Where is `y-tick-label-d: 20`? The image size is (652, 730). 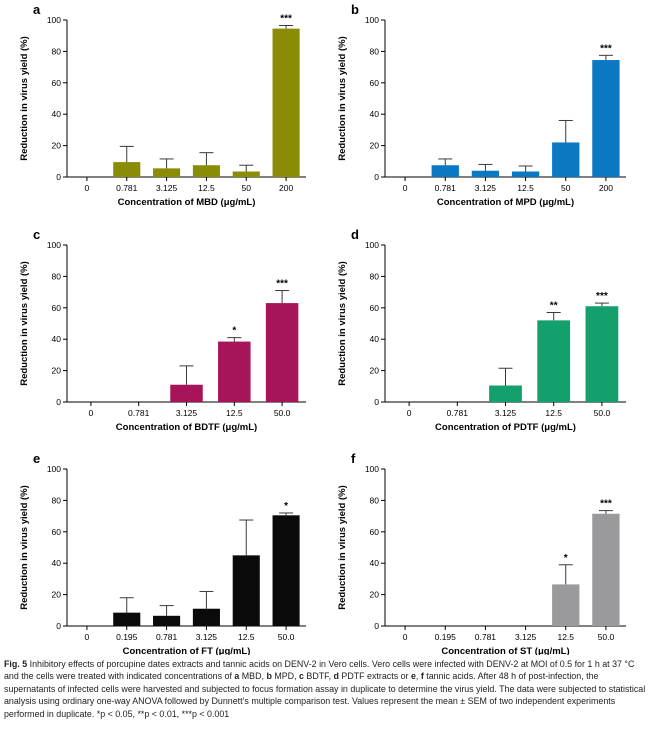
y-tick-label-d: 20 is located at coordinates (375, 371).